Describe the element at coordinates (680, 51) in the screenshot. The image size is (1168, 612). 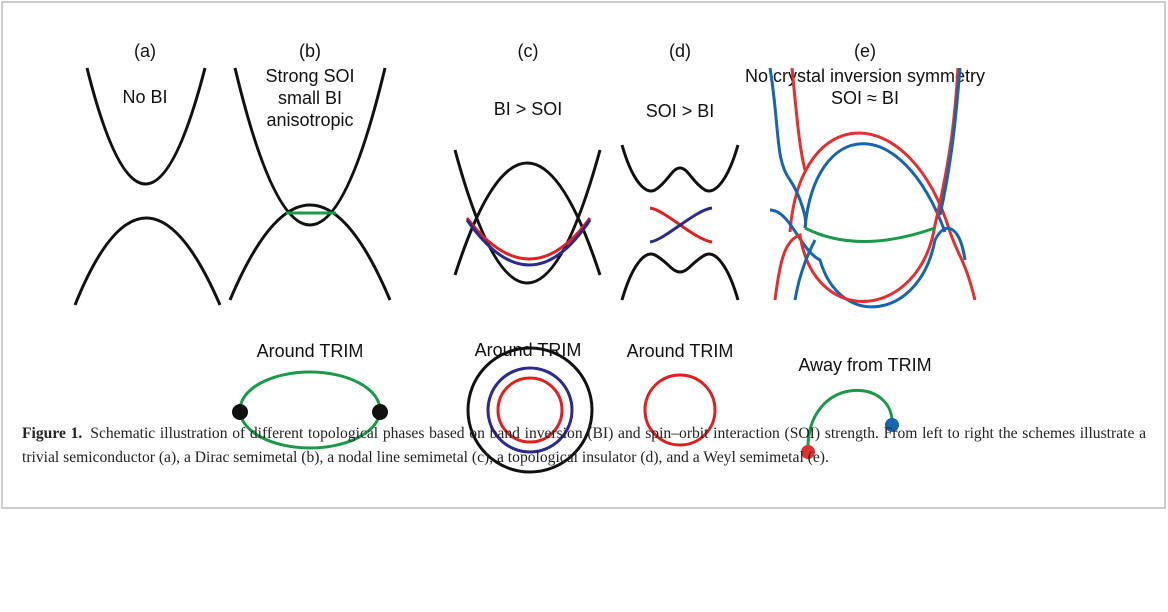
I see `panel-label: (d)` at that location.